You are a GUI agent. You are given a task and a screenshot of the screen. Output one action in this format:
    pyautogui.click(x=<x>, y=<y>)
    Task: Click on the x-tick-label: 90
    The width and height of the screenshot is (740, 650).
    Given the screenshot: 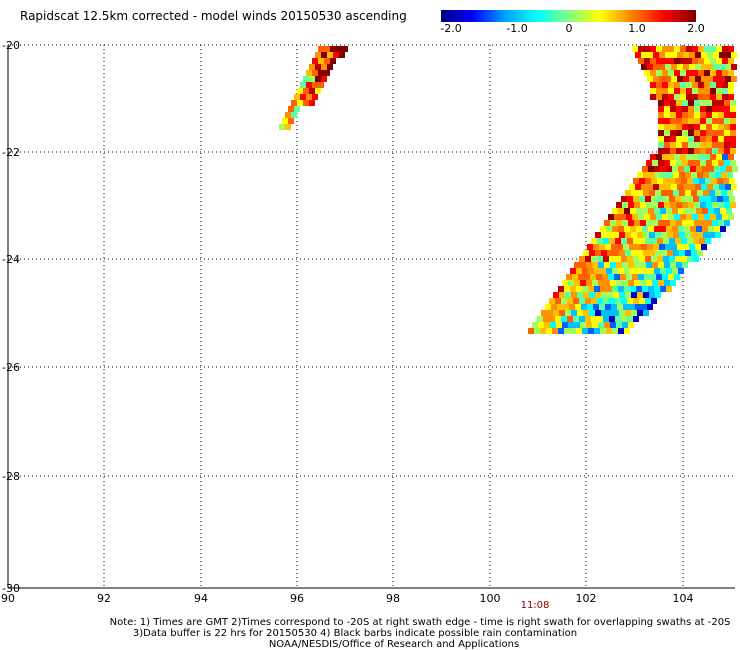 What is the action you would take?
    pyautogui.click(x=8, y=598)
    